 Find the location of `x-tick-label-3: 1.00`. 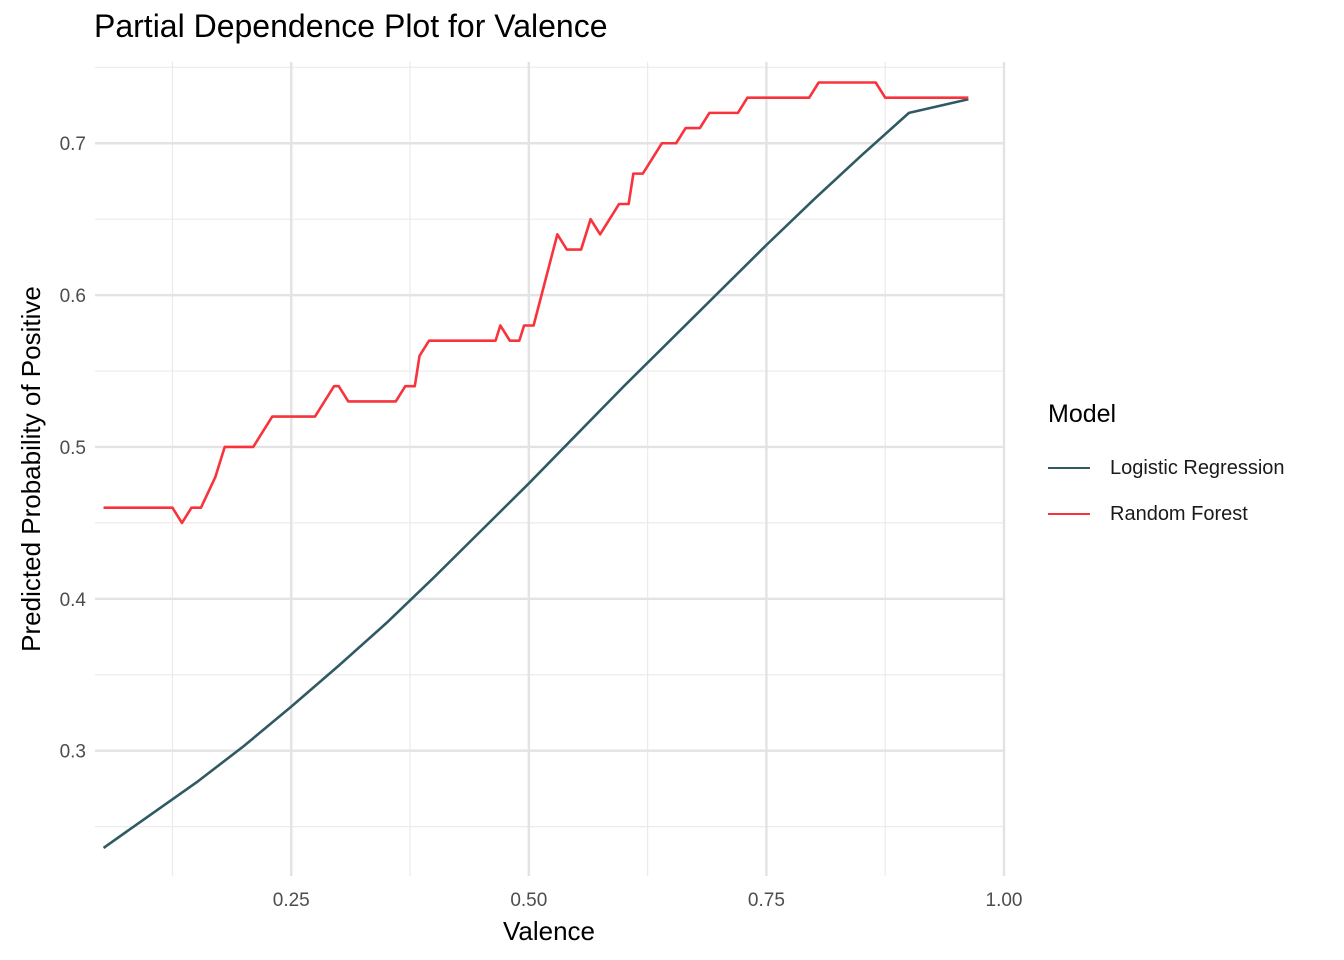

x-tick-label-3: 1.00 is located at coordinates (1004, 900).